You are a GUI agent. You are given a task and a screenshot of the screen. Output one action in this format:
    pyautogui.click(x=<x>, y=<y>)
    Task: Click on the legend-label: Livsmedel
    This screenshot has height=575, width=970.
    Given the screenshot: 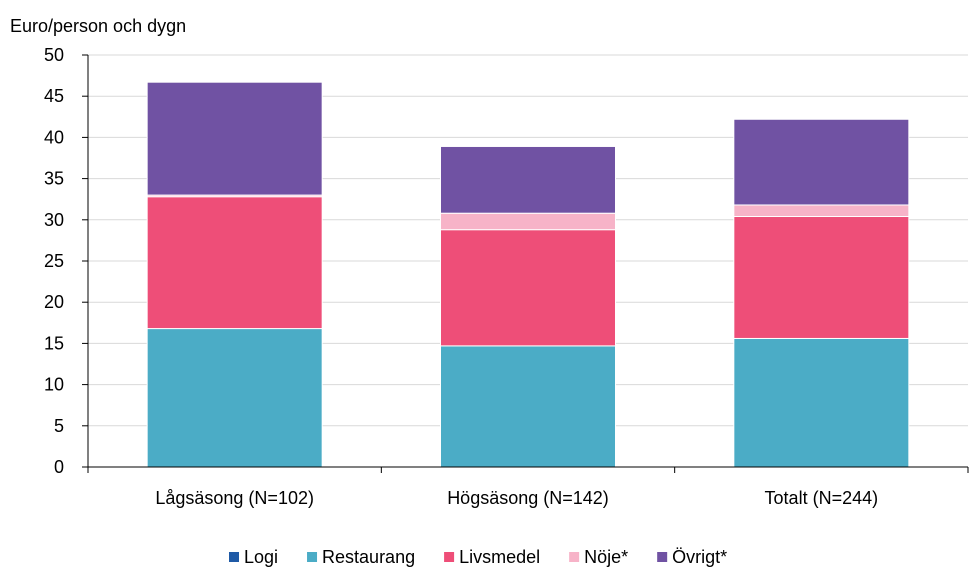 What is the action you would take?
    pyautogui.click(x=499, y=557)
    